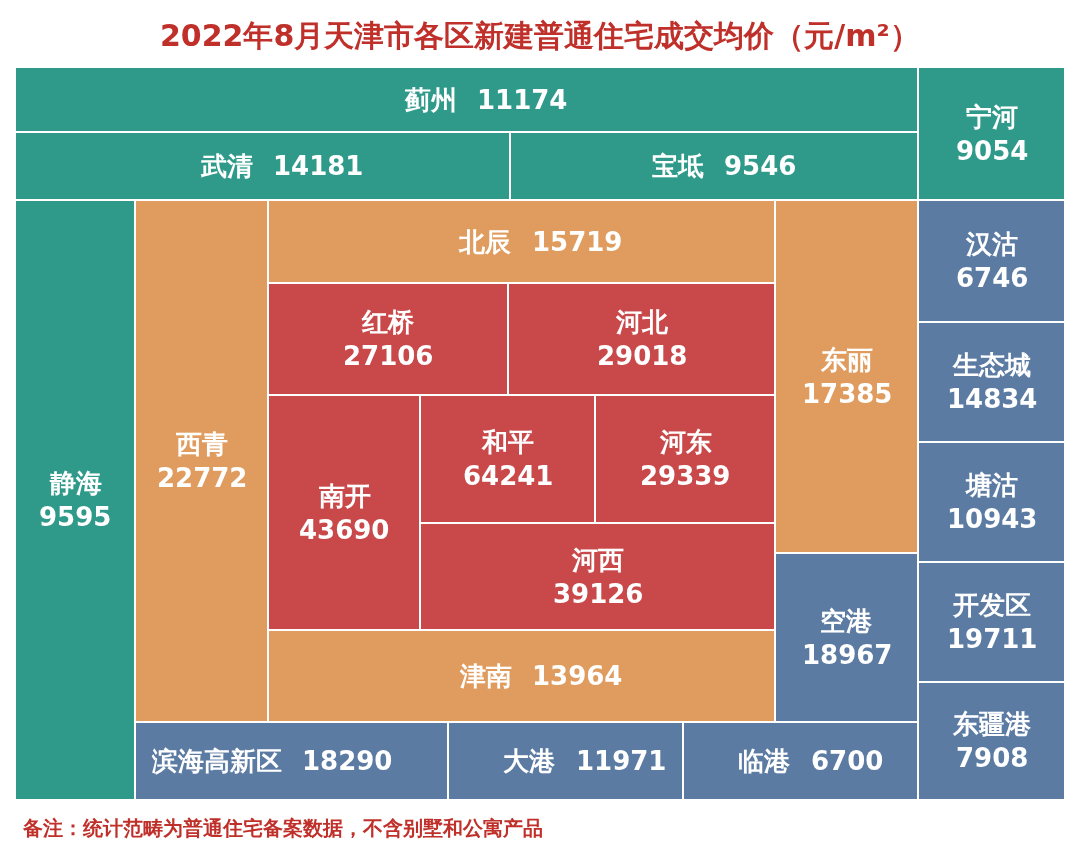  What do you see at coordinates (846, 360) in the screenshot?
I see `category-label: 东丽` at bounding box center [846, 360].